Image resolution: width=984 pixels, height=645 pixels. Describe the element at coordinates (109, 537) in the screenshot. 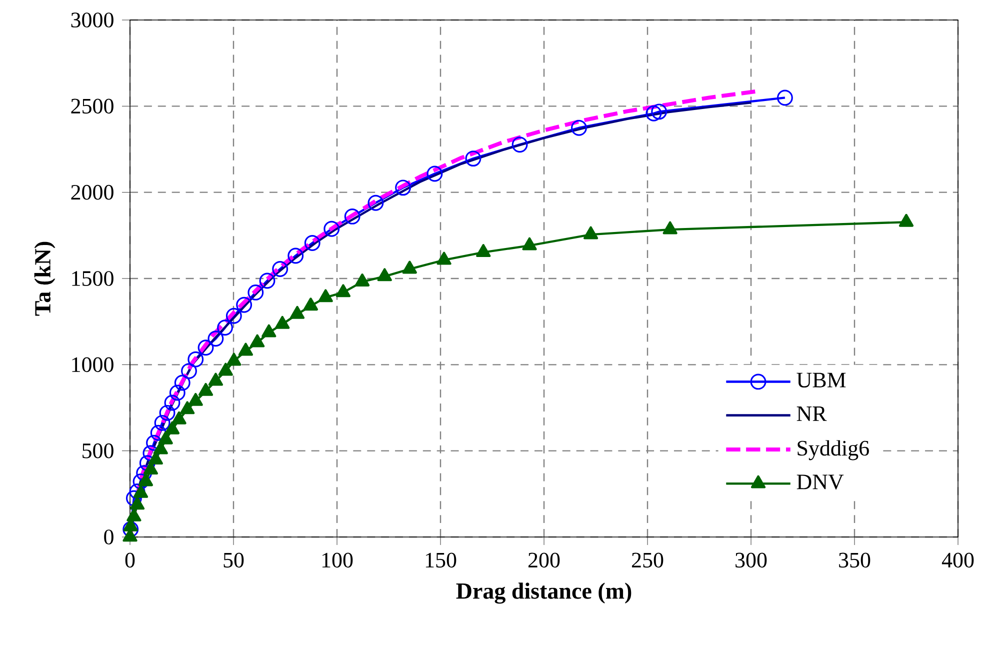

I see `y-tick-label: 0` at that location.